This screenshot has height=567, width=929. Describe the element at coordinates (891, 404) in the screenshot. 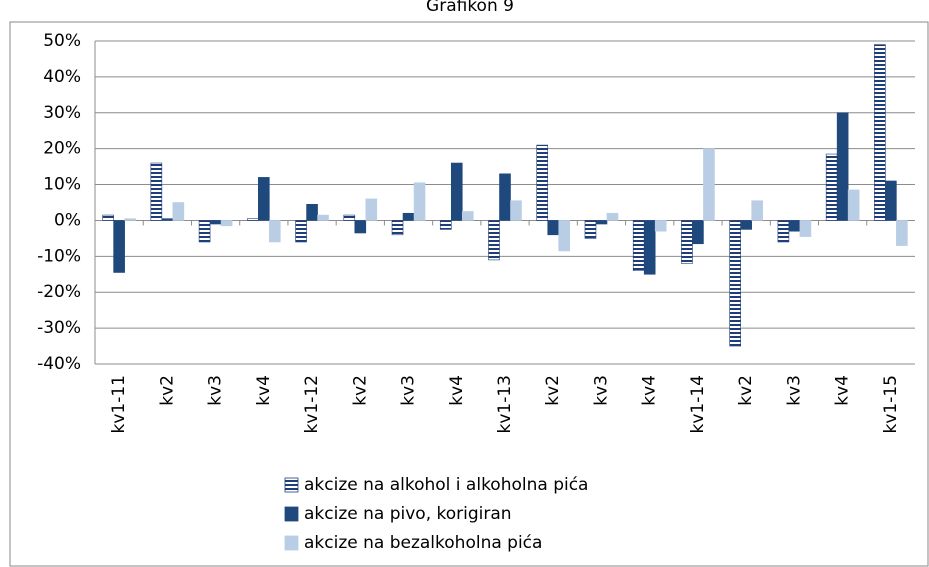

I see `x-tick-label: kv1-15` at that location.